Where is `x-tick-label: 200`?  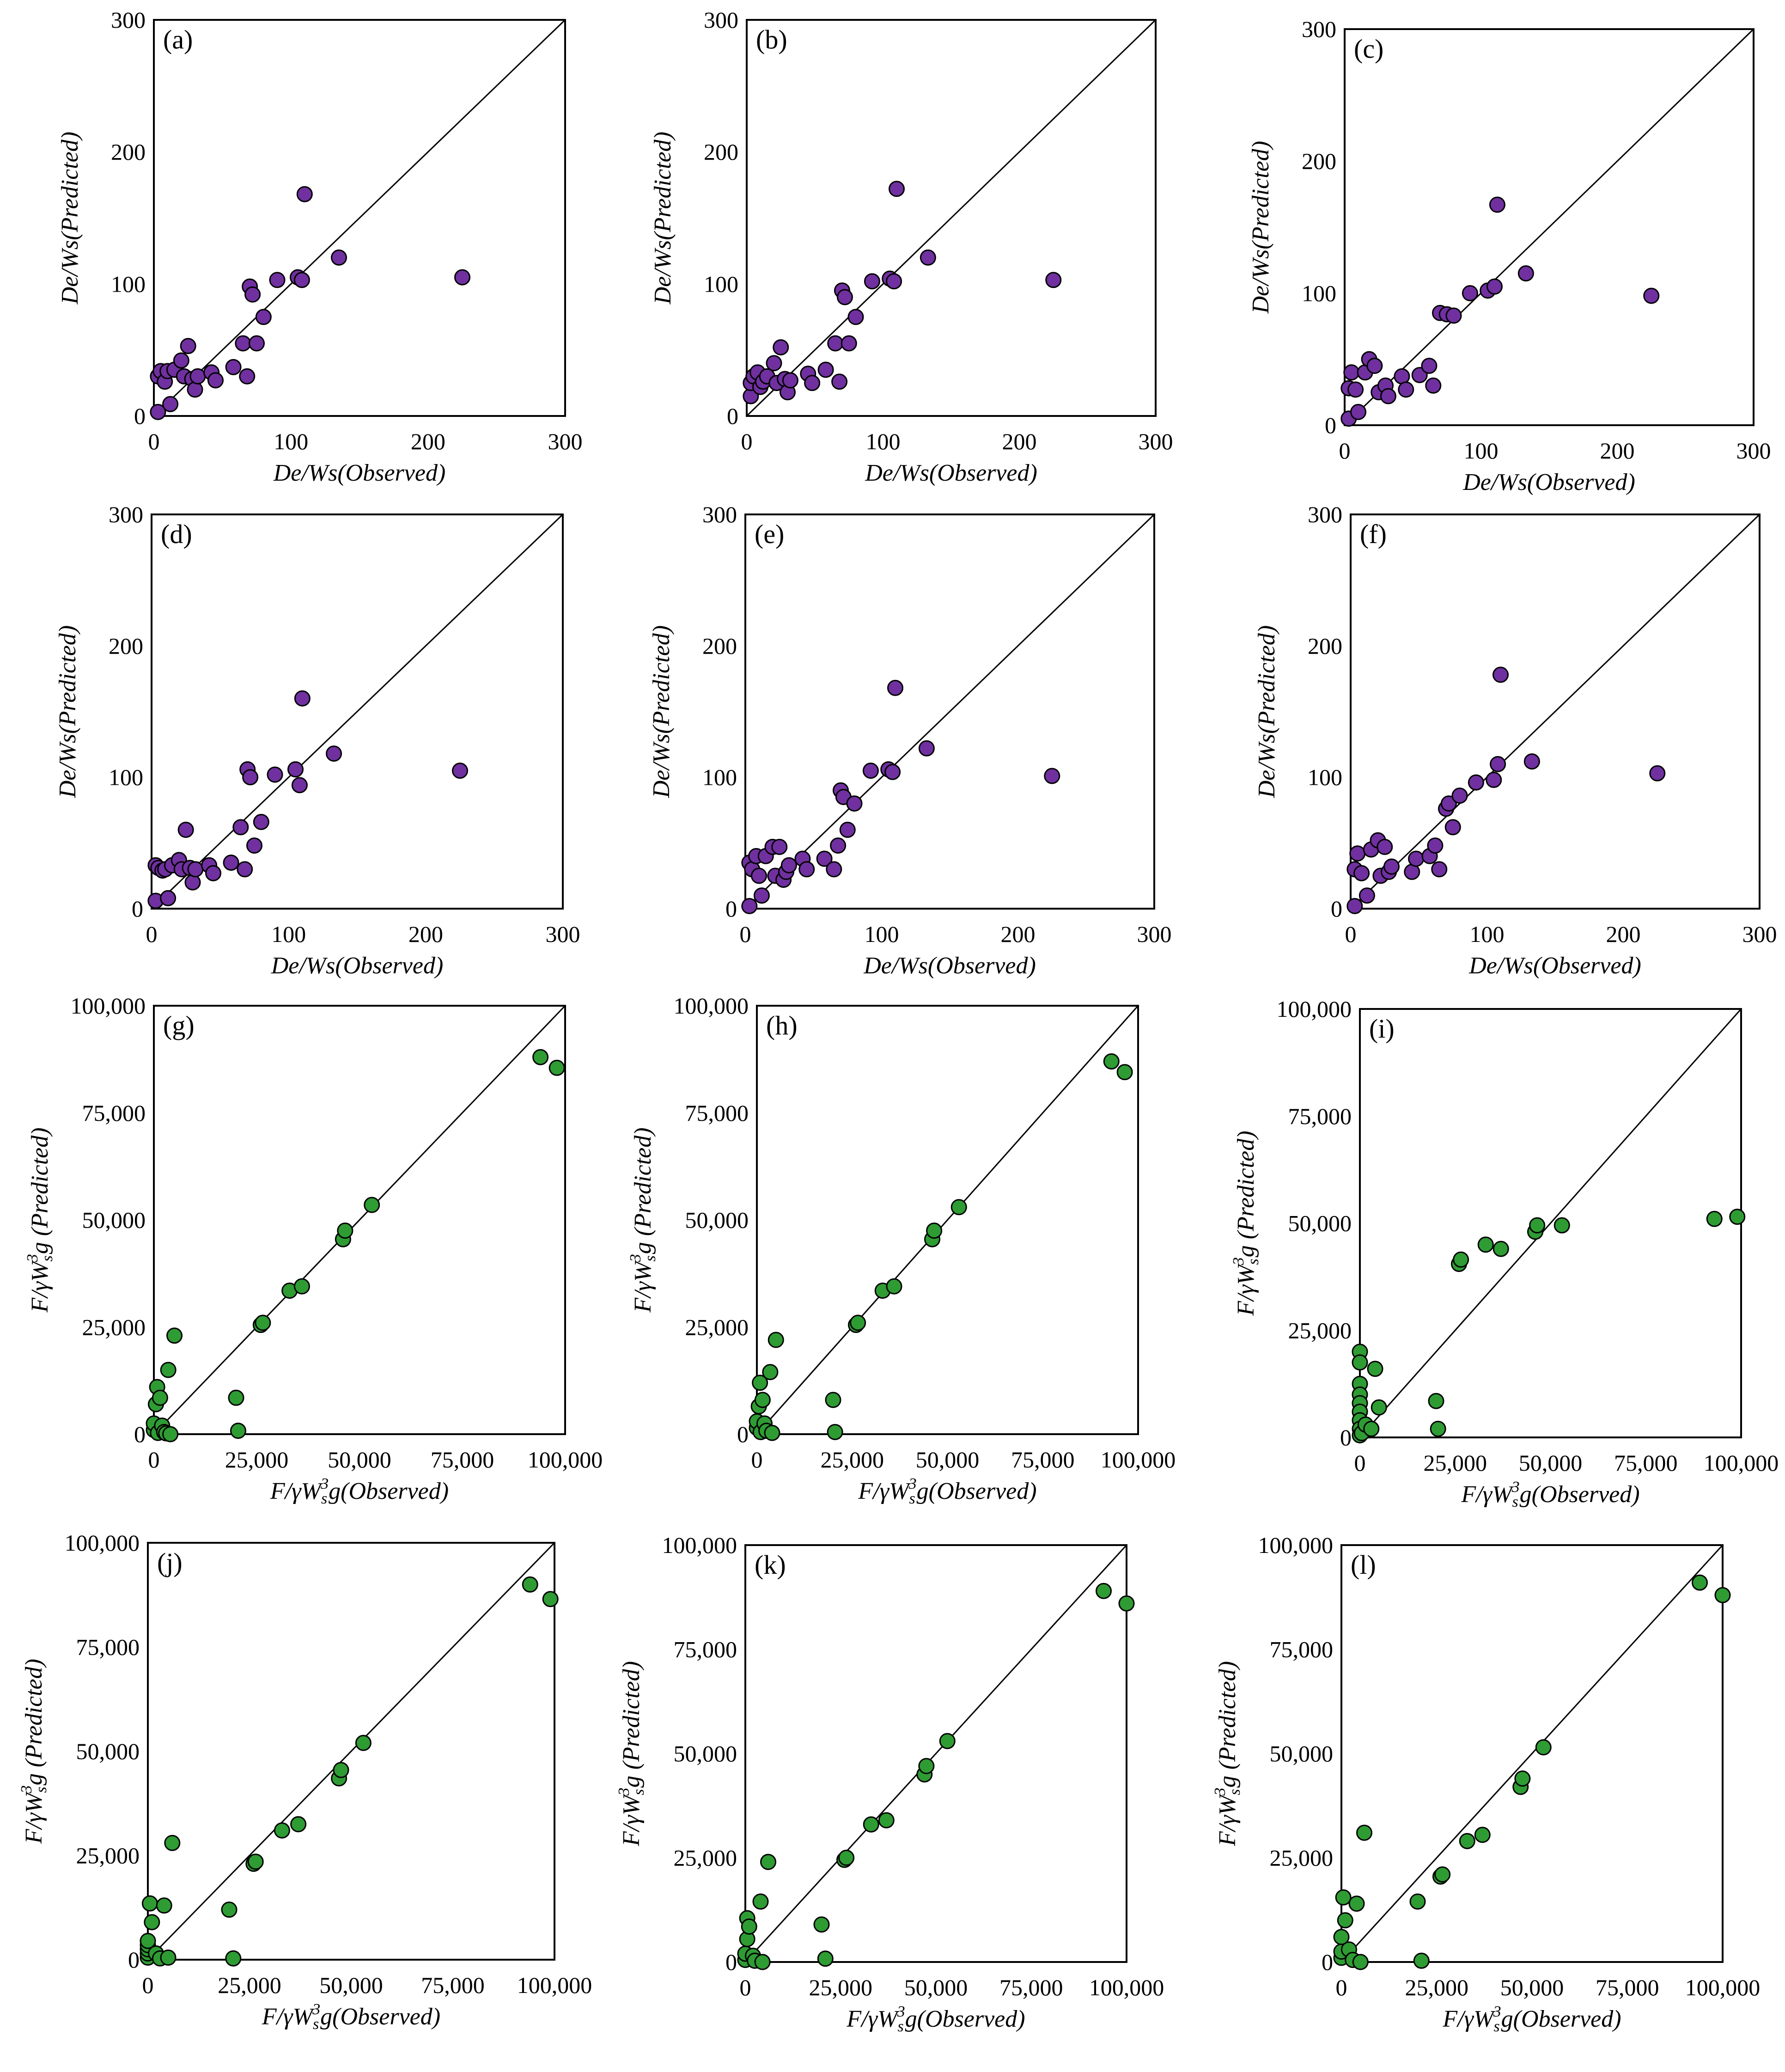
x-tick-label: 200 is located at coordinates (1018, 934).